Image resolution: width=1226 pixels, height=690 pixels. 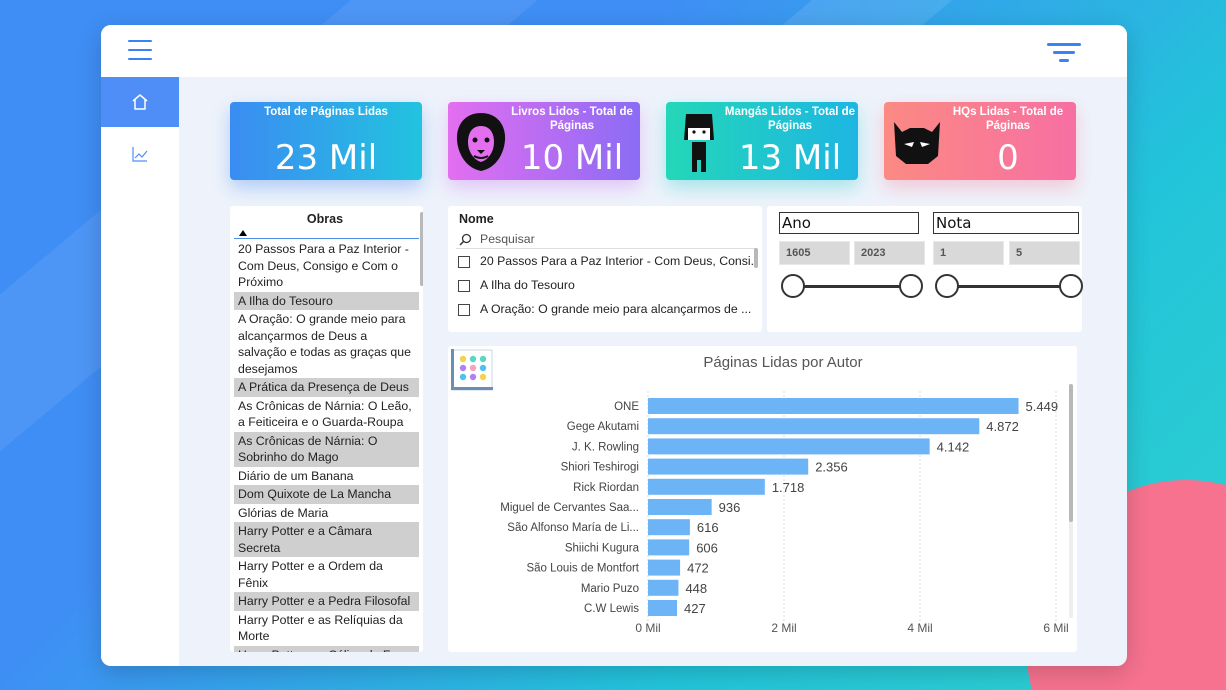 What do you see at coordinates (980, 141) in the screenshot?
I see `card-hqs: HQs Lidas - Total de Páginas 0` at bounding box center [980, 141].